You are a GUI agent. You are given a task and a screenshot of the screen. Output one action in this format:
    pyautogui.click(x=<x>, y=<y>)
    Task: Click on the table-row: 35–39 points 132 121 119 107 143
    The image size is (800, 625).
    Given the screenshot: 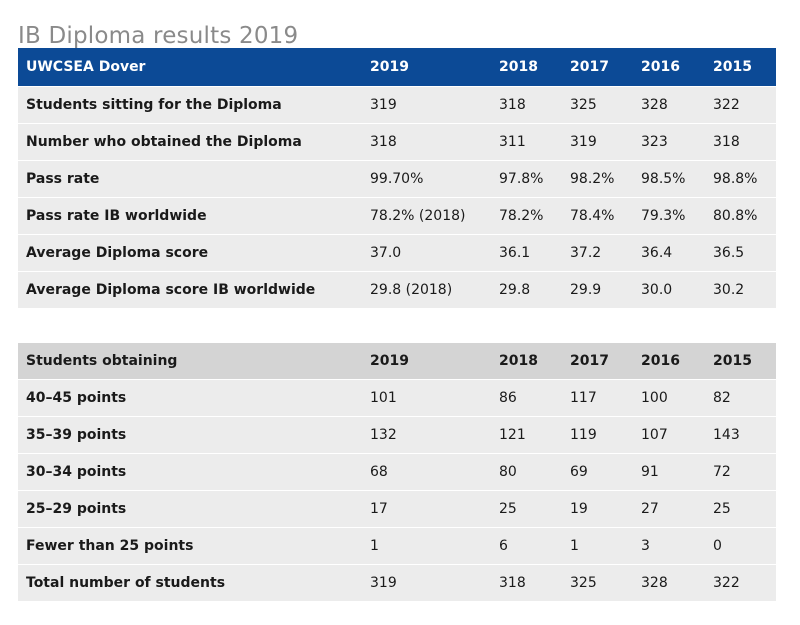 What is the action you would take?
    pyautogui.click(x=397, y=435)
    